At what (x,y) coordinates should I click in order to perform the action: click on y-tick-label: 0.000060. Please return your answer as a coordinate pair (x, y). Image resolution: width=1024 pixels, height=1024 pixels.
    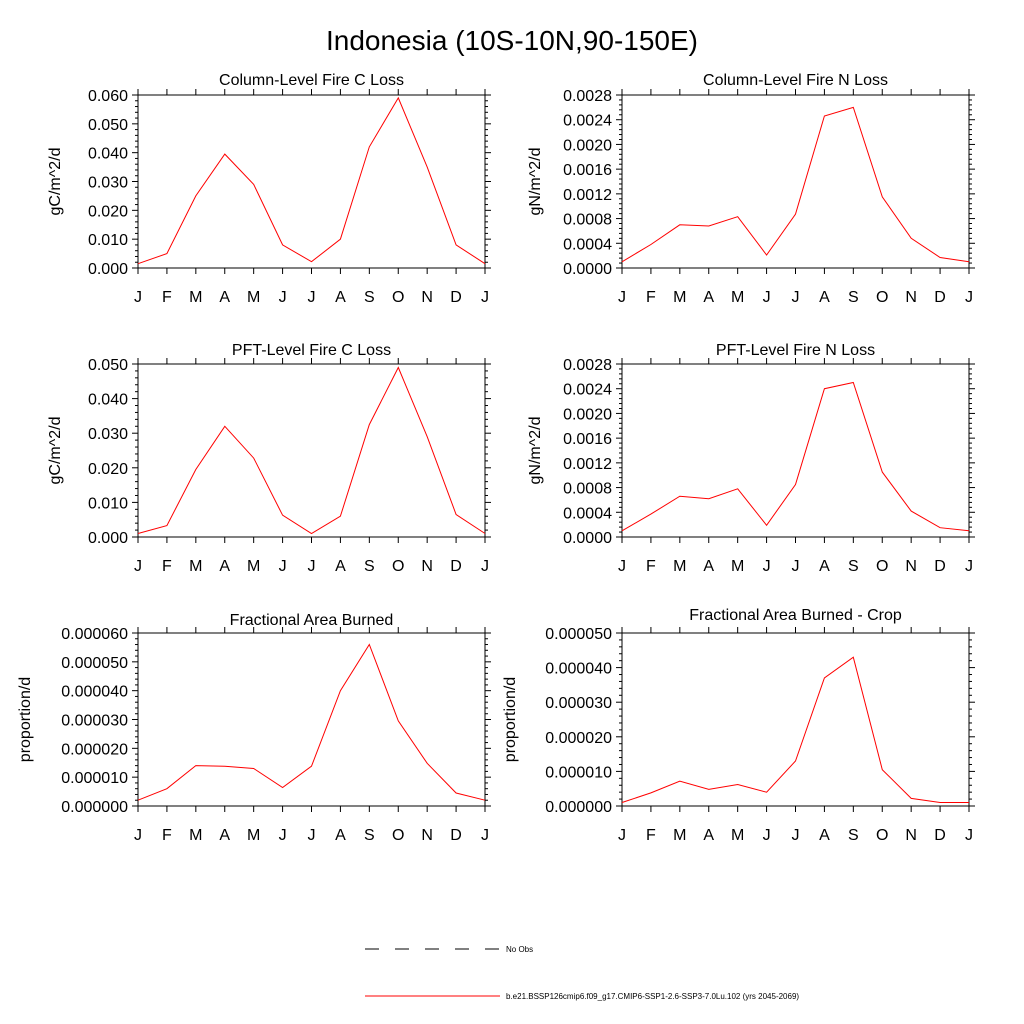
    Looking at the image, I should click on (94, 634).